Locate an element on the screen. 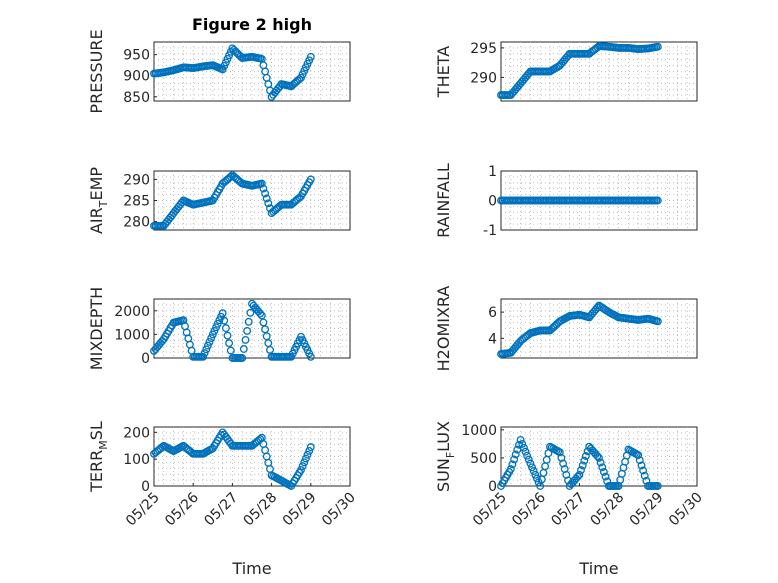 The image size is (778, 583). y-tick-label: 100 is located at coordinates (136, 460).